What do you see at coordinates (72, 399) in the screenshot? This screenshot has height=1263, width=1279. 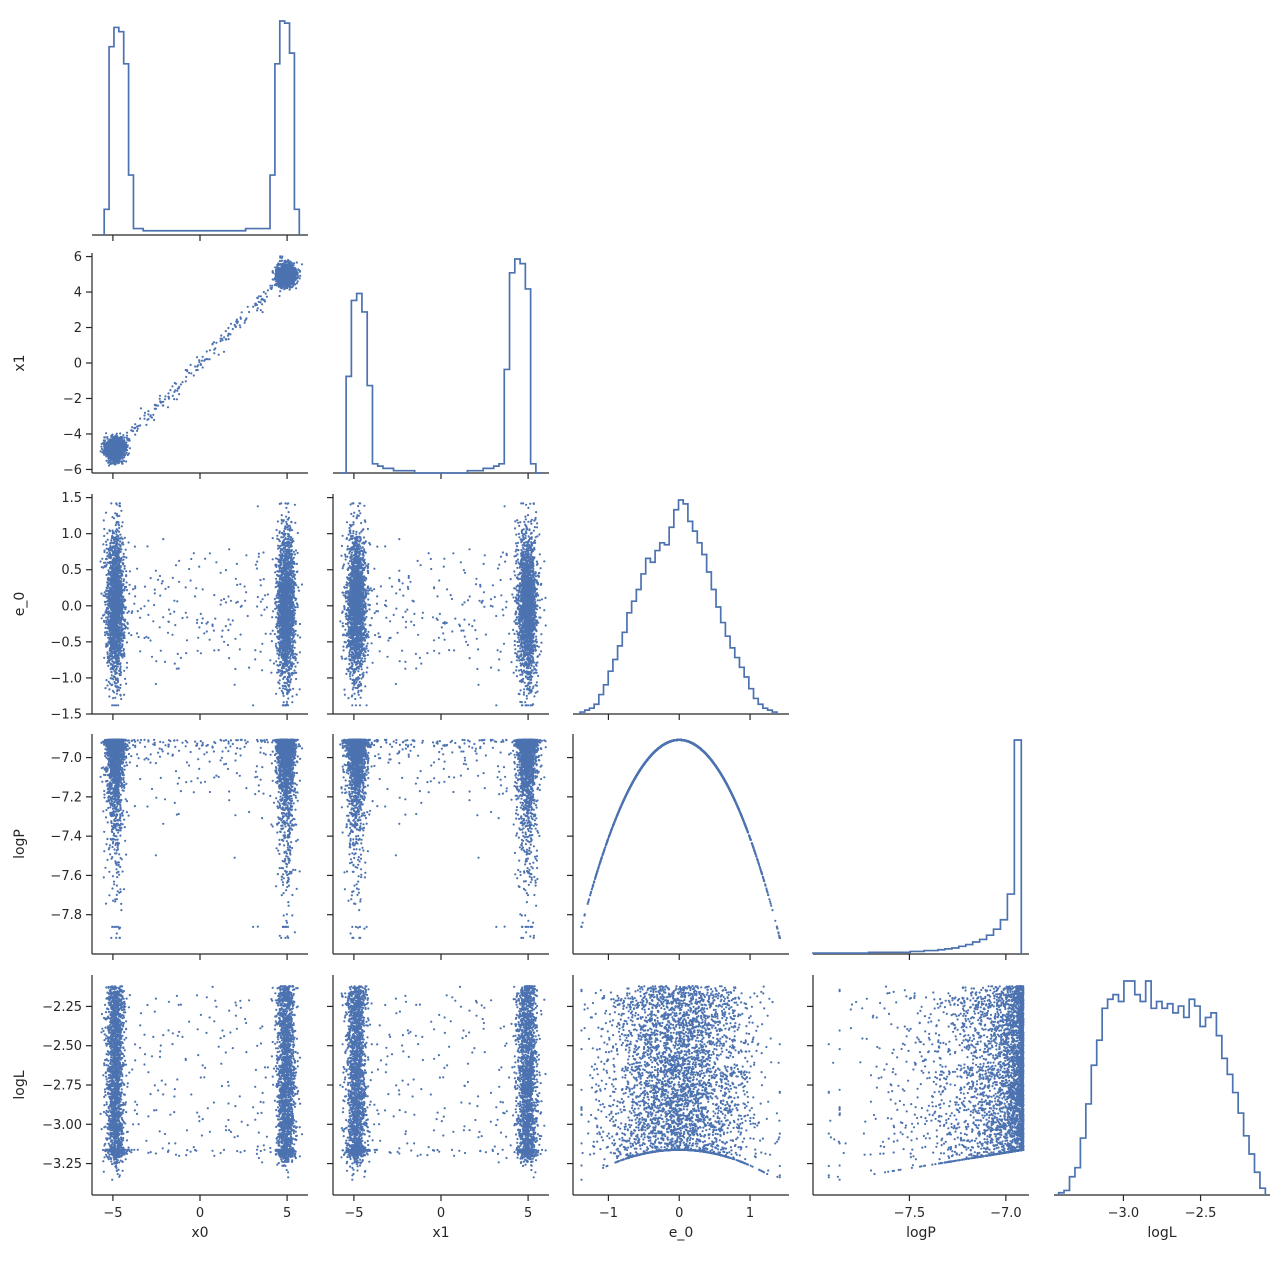 I see `y-tick-label: −2` at bounding box center [72, 399].